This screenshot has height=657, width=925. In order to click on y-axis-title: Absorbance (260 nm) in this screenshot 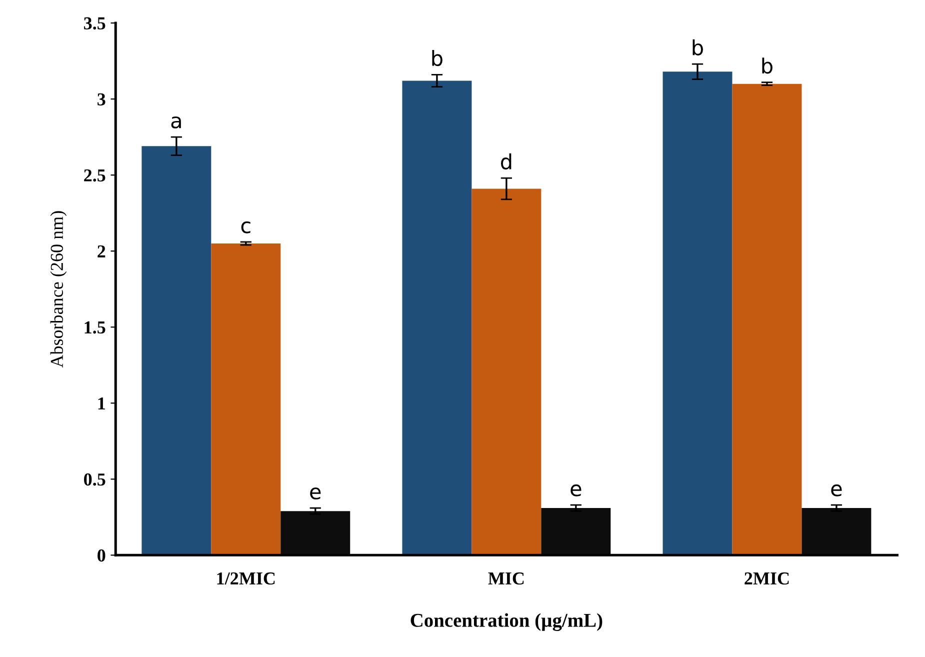, I will do `click(58, 289)`.